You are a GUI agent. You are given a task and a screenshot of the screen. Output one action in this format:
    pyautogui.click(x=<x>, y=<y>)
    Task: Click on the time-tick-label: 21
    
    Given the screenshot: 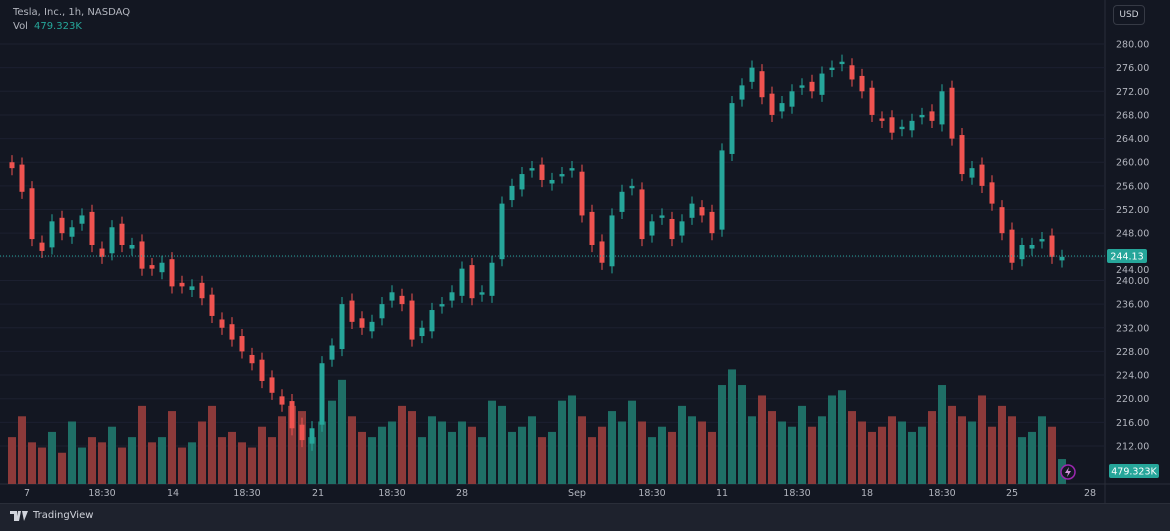 What is the action you would take?
    pyautogui.click(x=318, y=493)
    